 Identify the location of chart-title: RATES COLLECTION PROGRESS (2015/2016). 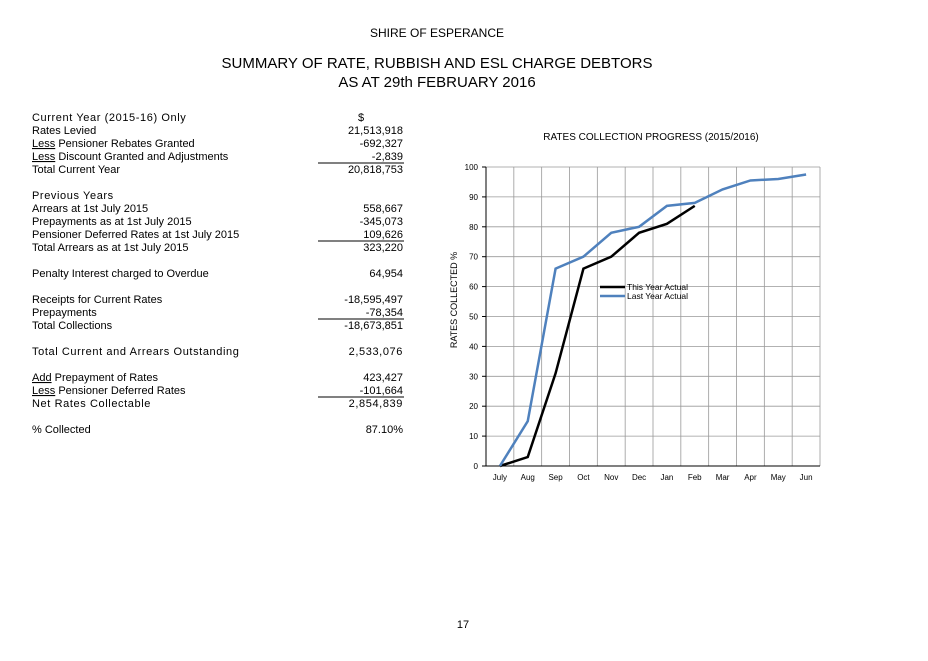
(650, 137).